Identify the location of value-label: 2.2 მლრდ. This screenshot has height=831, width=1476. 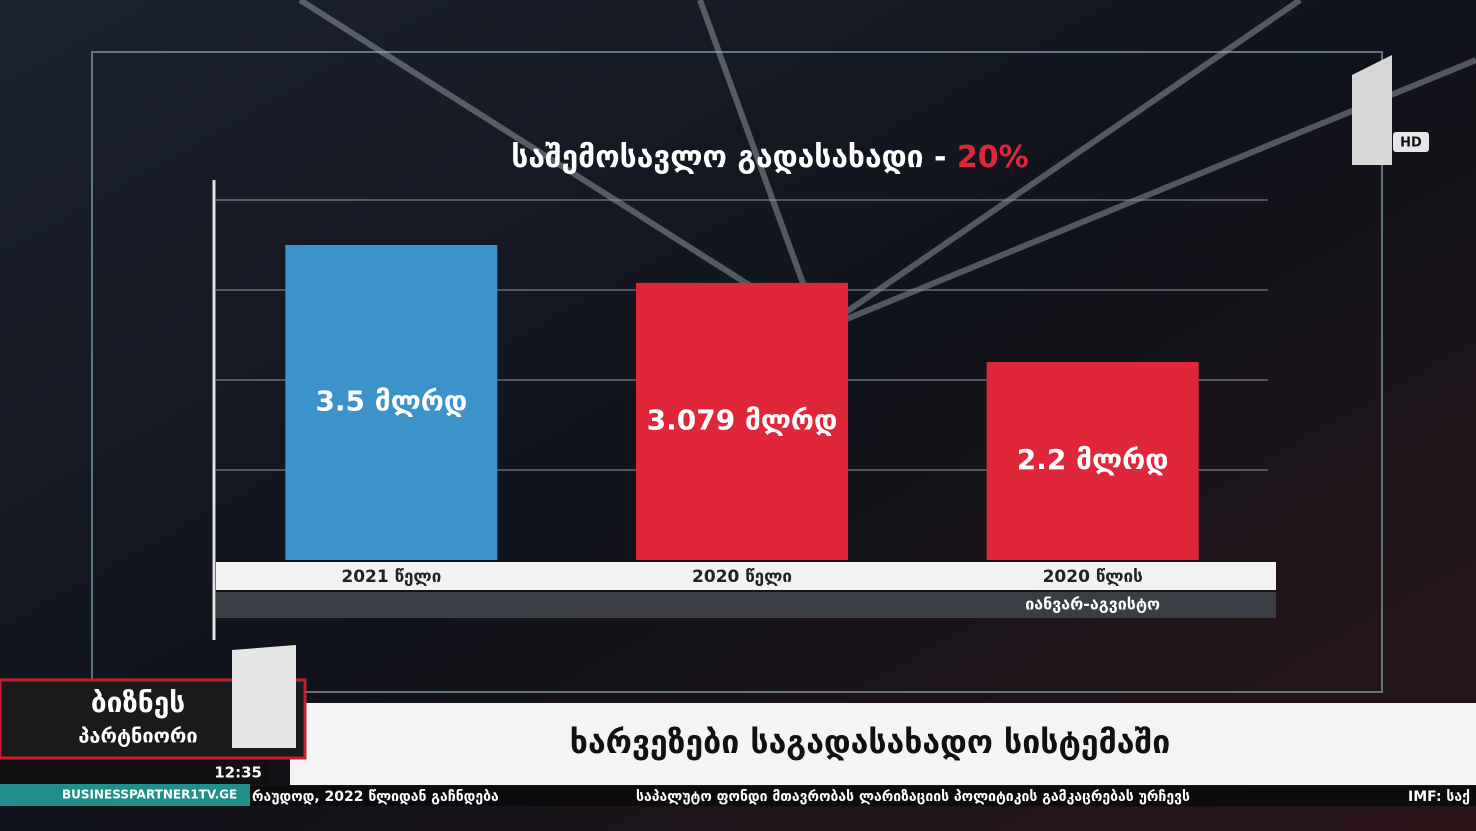
(1093, 459).